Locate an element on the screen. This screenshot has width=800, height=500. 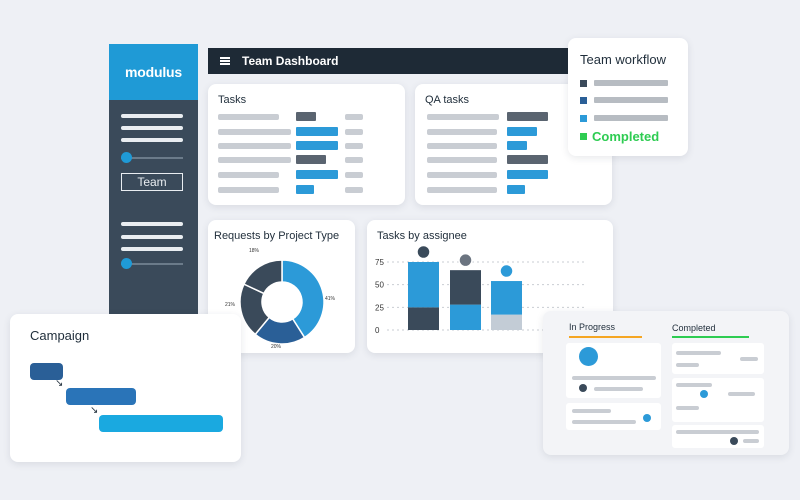
logo: modulus is located at coordinates (153, 72).